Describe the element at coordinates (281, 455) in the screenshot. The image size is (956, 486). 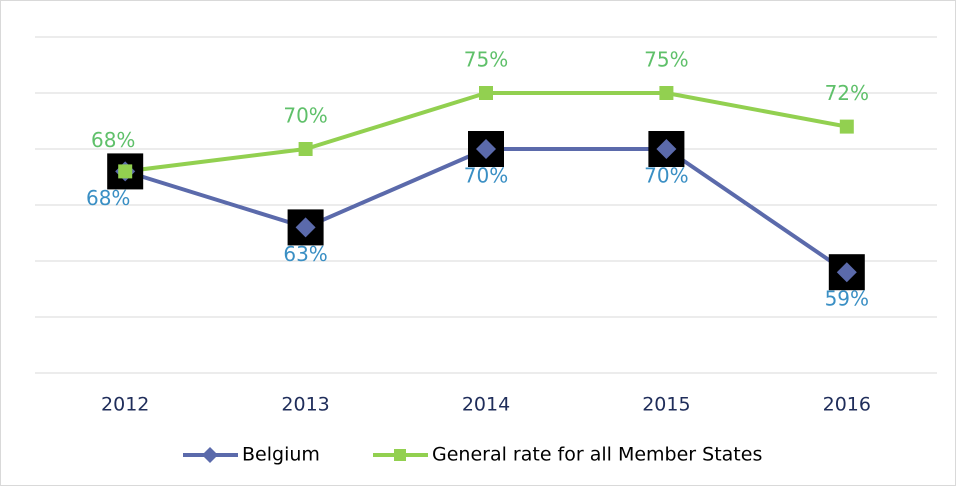
I see `legend-label: Belgium` at that location.